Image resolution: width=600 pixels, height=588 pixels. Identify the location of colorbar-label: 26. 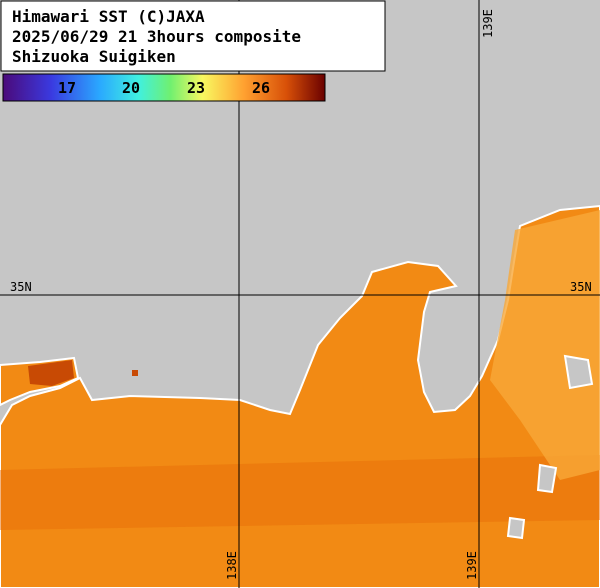
(261, 88).